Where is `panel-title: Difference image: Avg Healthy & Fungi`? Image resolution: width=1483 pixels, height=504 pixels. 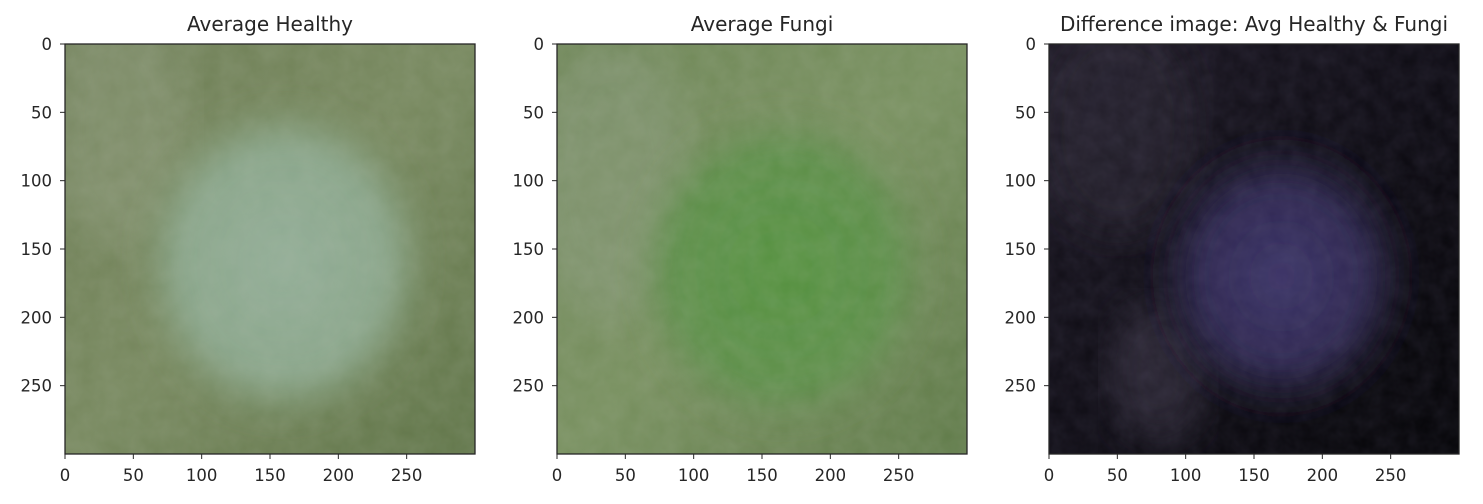 panel-title: Difference image: Avg Healthy & Fungi is located at coordinates (1254, 24).